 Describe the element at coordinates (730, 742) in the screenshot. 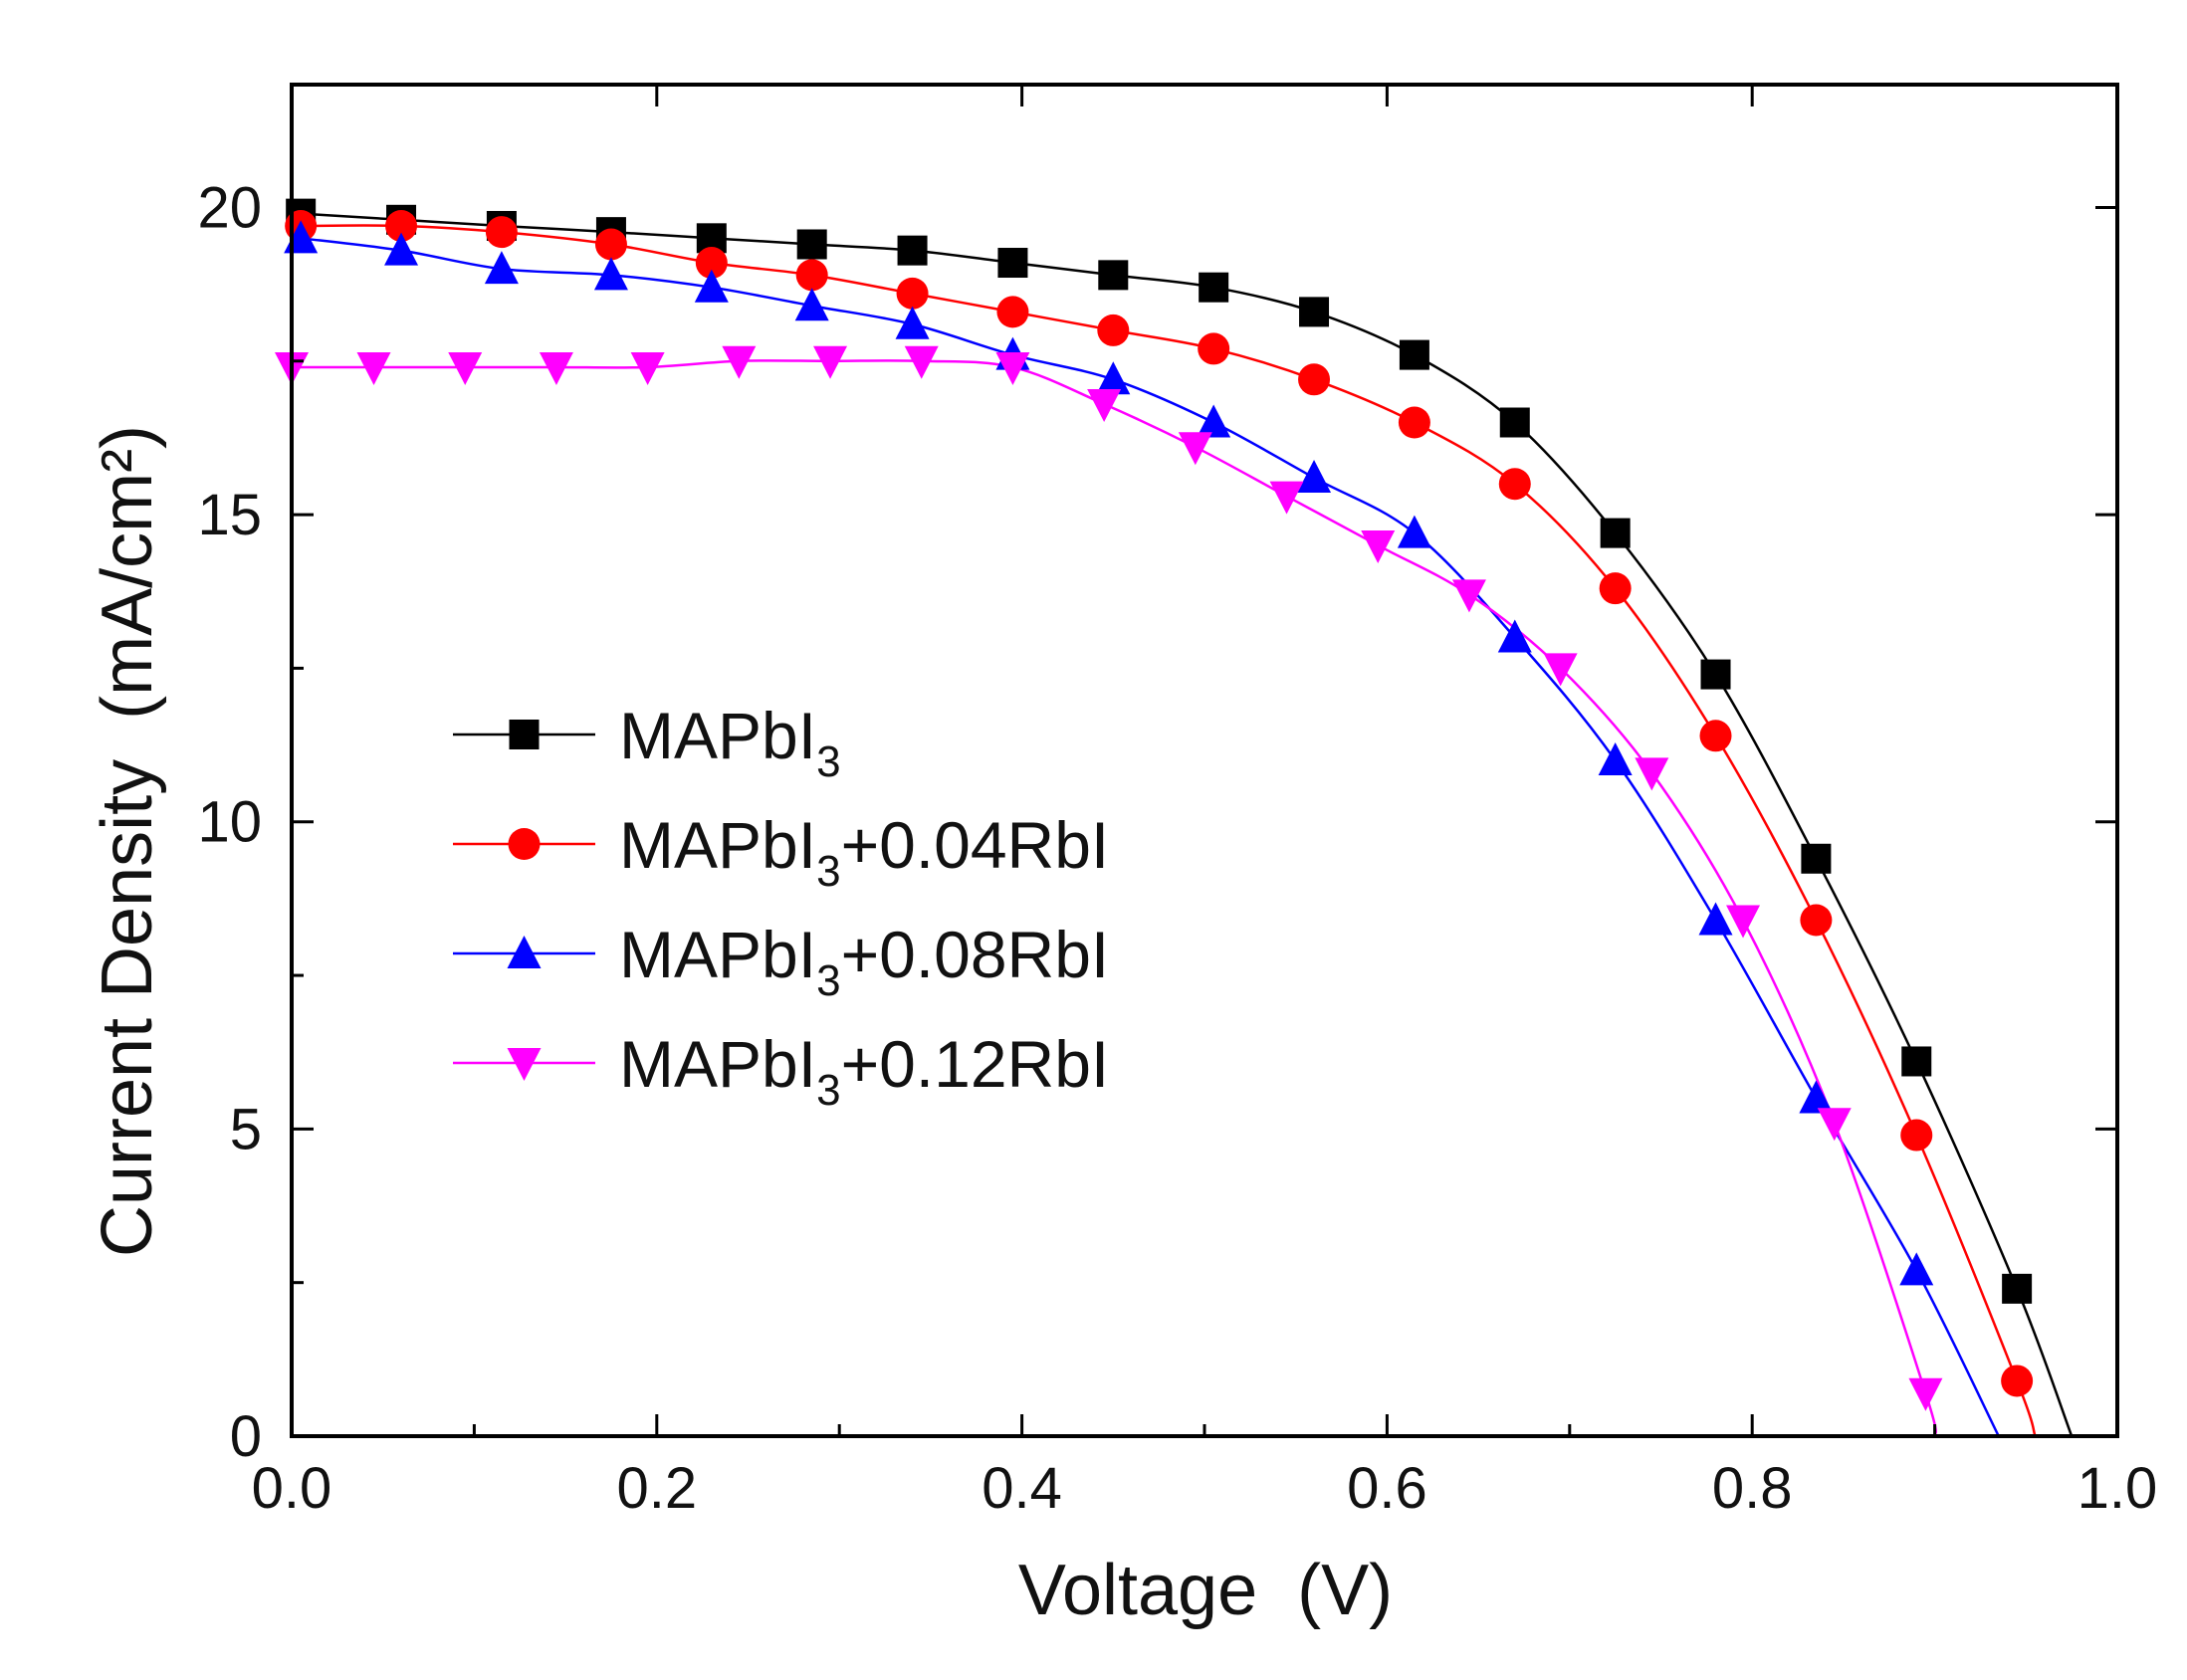

I see `legend-label: MAPbI3` at that location.